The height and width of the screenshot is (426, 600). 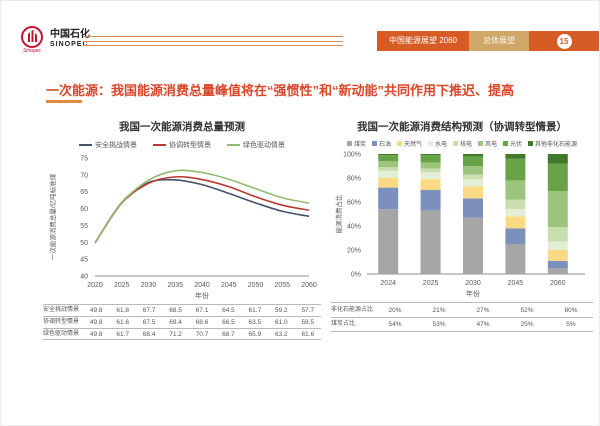 What do you see at coordinates (84, 260) in the screenshot?
I see `y-tick-label: 45` at bounding box center [84, 260].